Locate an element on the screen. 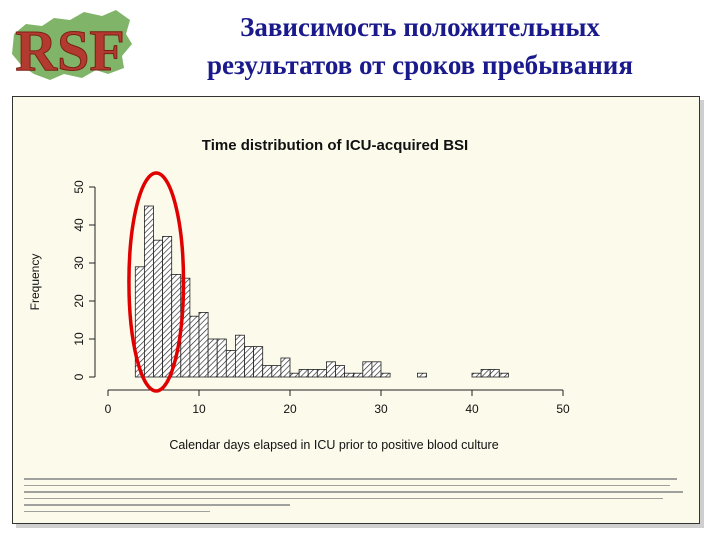  y-tick-label: 50 is located at coordinates (79, 187).